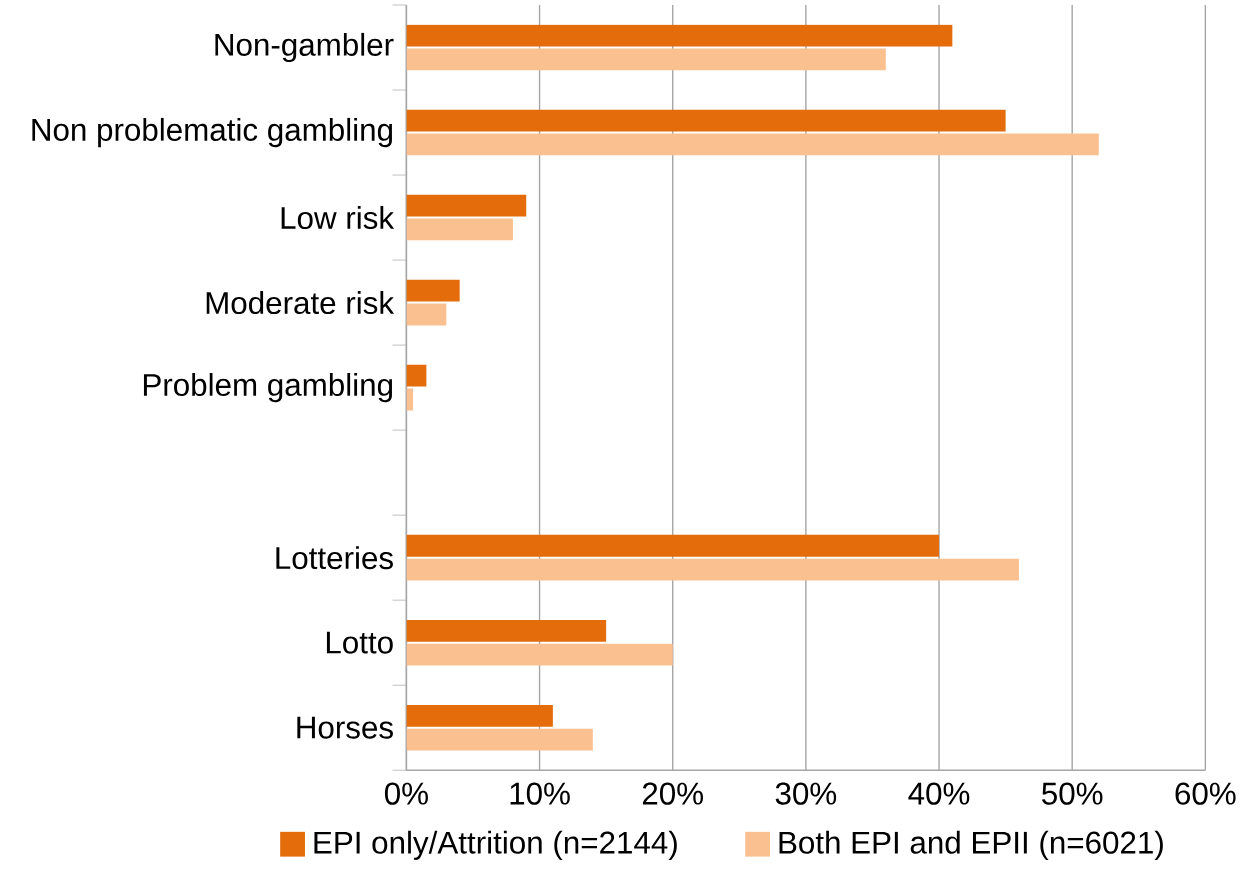 Image resolution: width=1249 pixels, height=881 pixels. What do you see at coordinates (939, 793) in the screenshot?
I see `x-tick-label: 40%` at bounding box center [939, 793].